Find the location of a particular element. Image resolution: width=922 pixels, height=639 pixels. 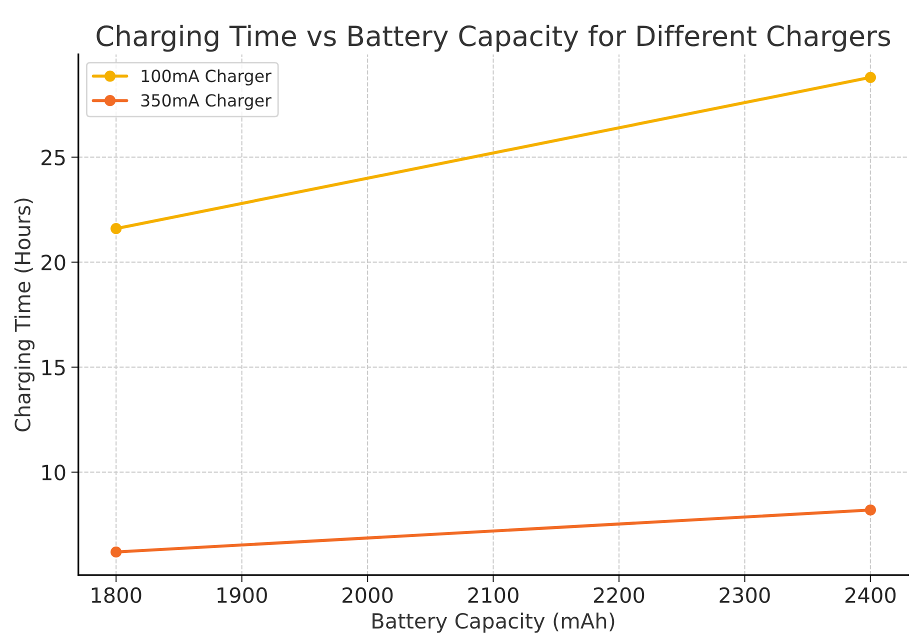

legend-label: 100mA Charger is located at coordinates (207, 77).